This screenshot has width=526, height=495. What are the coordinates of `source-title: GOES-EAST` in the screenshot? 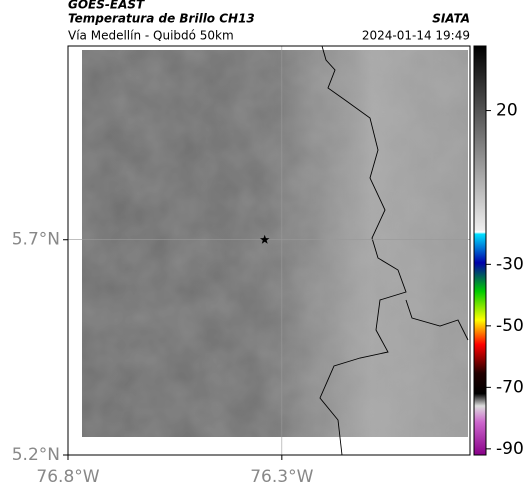 It's located at (106, 6).